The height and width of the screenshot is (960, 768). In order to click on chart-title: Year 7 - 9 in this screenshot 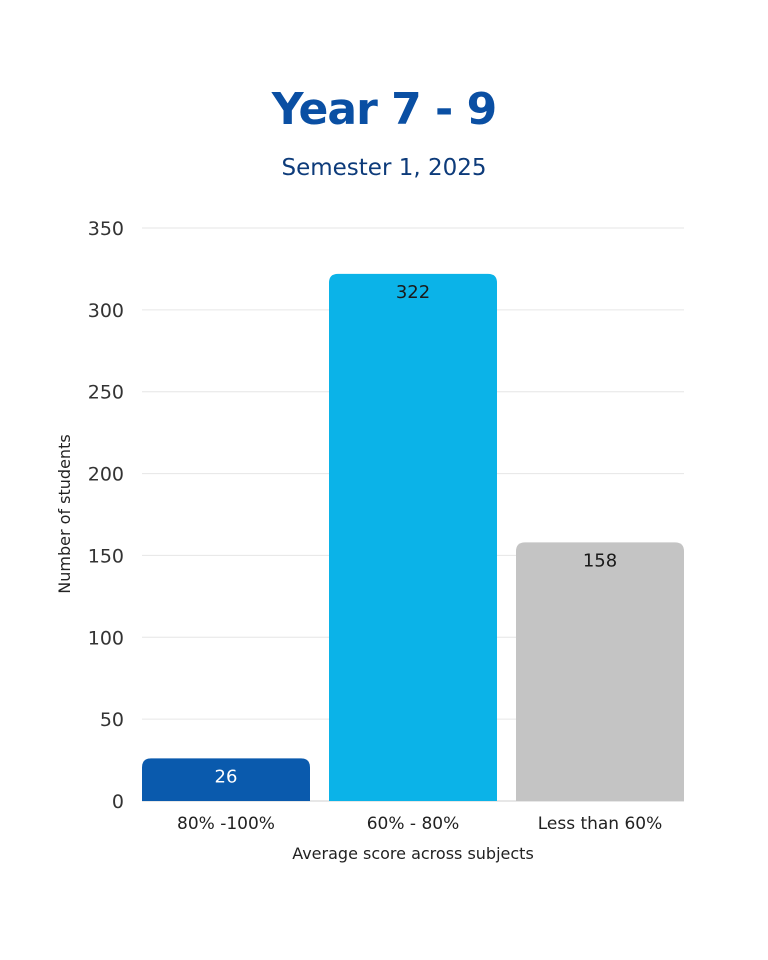, I will do `click(384, 109)`.